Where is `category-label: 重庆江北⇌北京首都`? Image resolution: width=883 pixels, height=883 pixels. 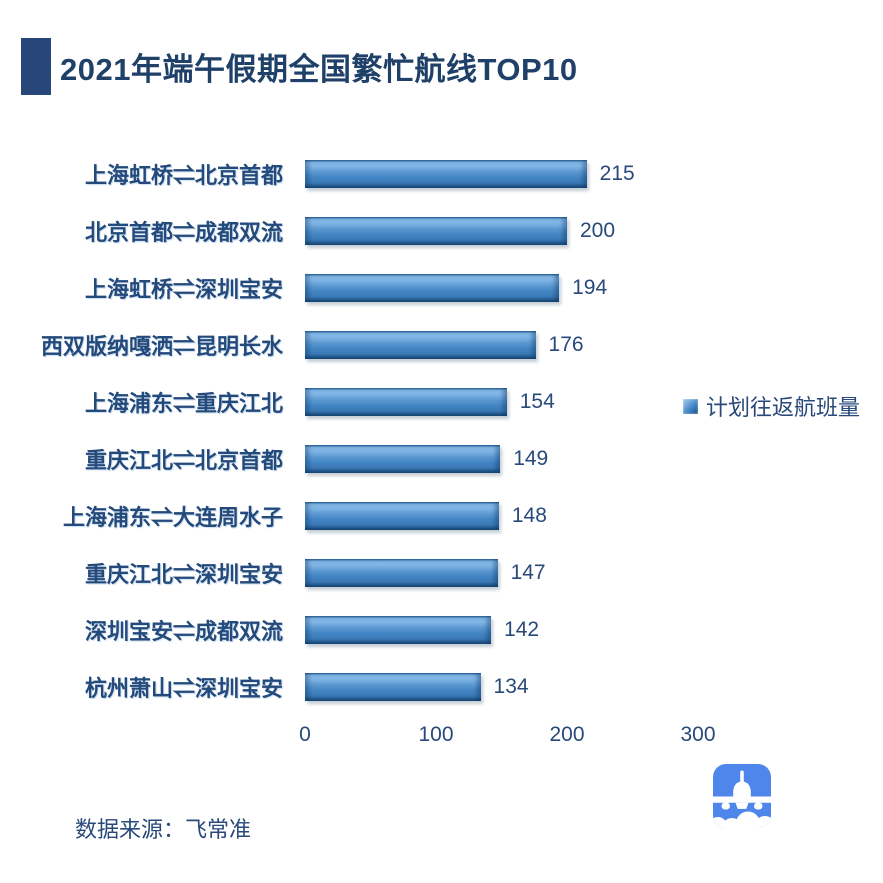 category-label: 重庆江北⇌北京首都 is located at coordinates (183, 460).